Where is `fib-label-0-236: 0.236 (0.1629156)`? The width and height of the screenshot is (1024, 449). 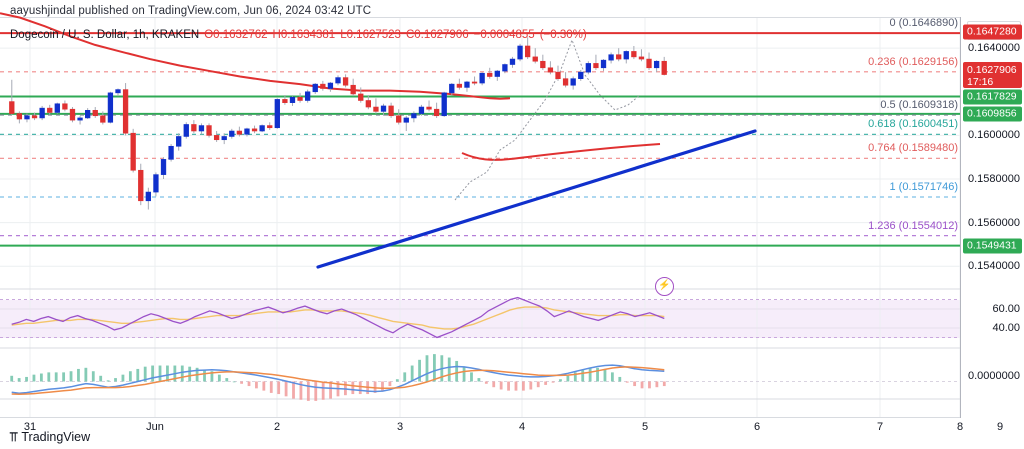
fib-label-0-236: 0.236 (0.1629156) is located at coordinates (913, 61).